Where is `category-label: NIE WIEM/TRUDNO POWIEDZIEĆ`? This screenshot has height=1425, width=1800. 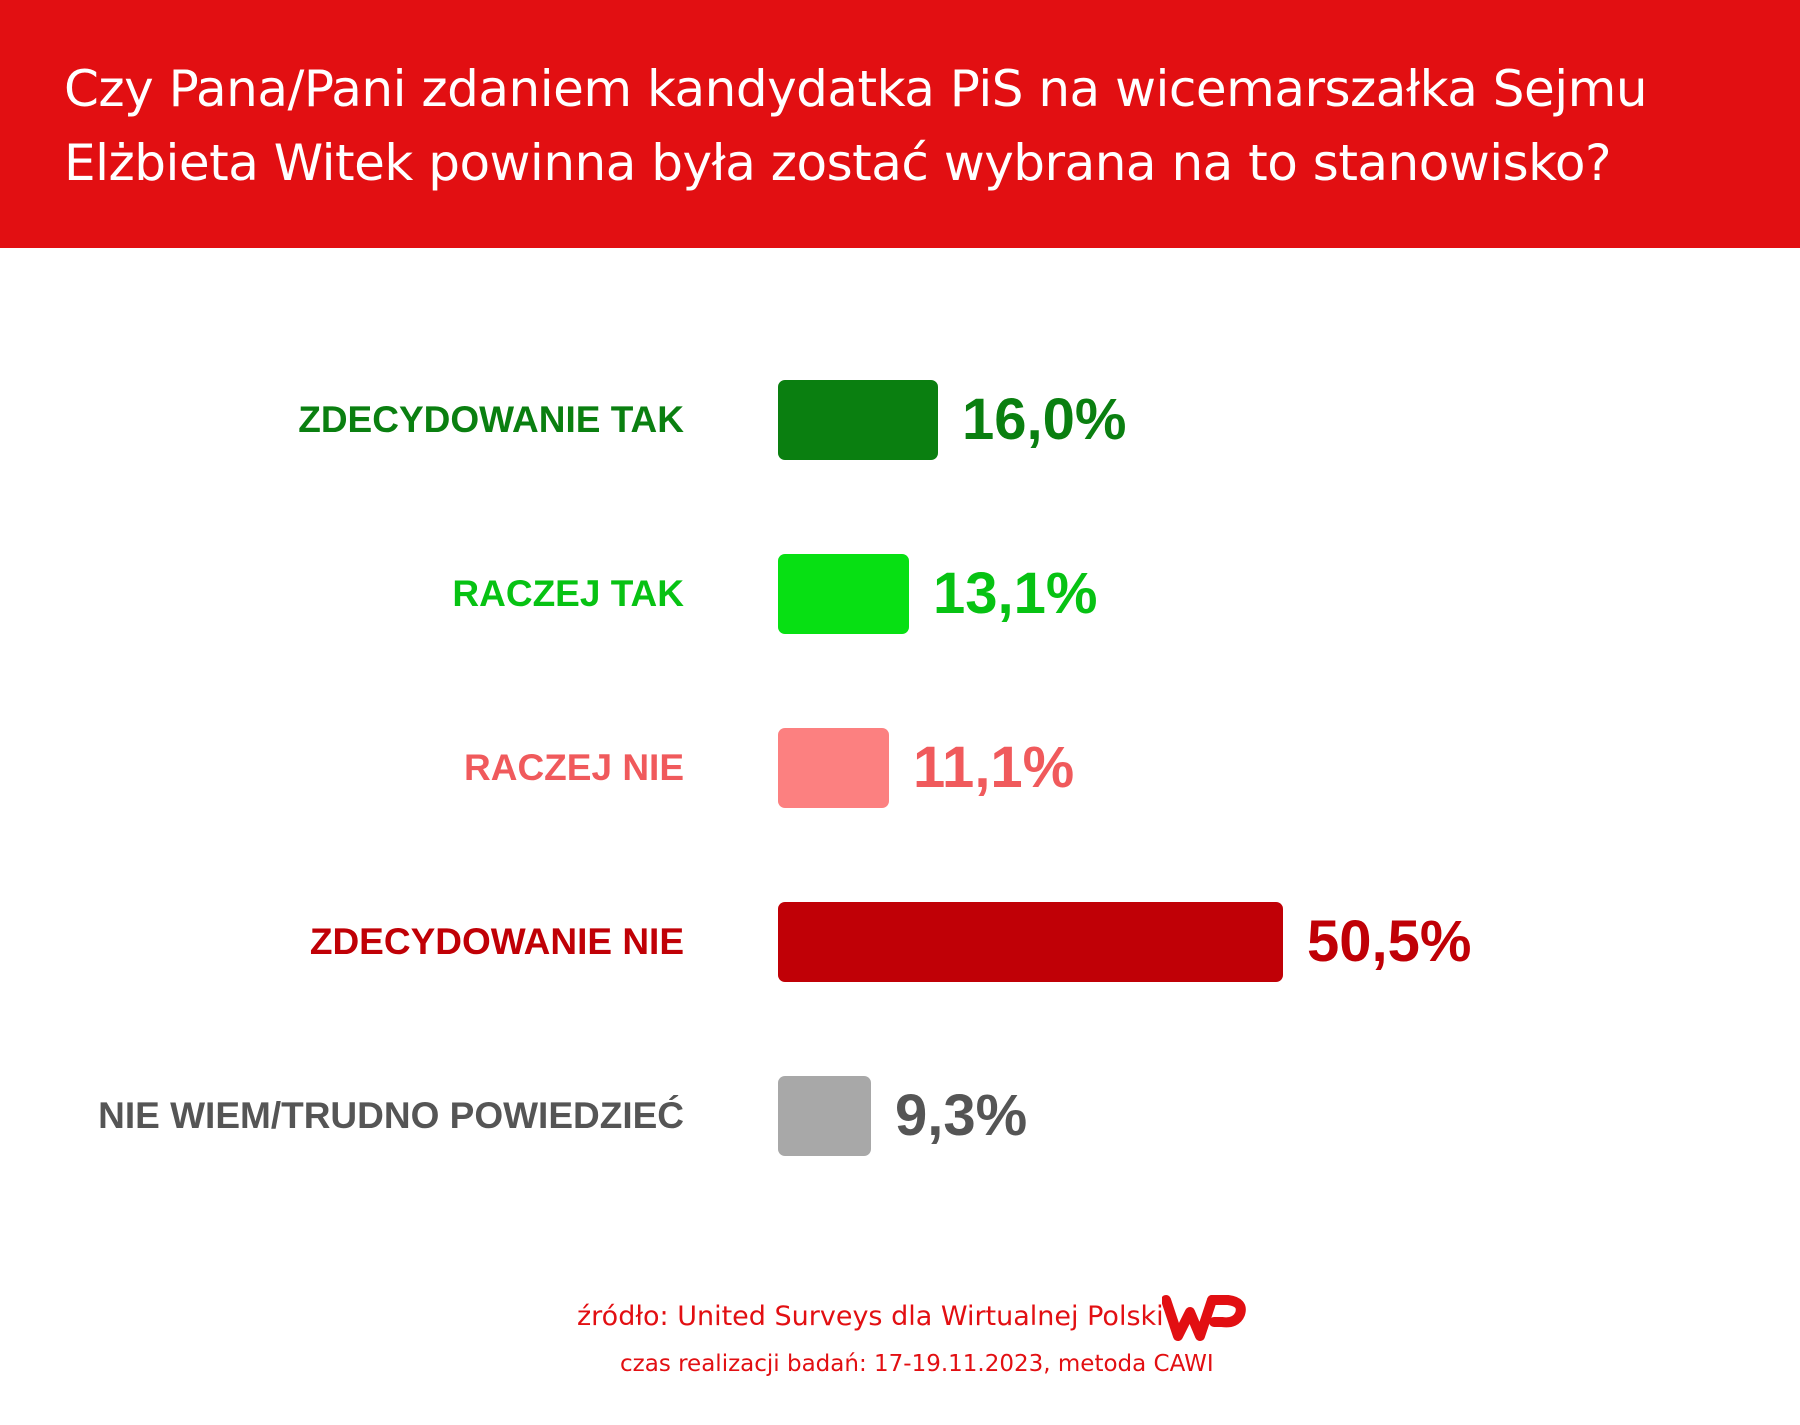
category-label: NIE WIEM/TRUDNO POWIEDZIEĆ is located at coordinates (391, 1115).